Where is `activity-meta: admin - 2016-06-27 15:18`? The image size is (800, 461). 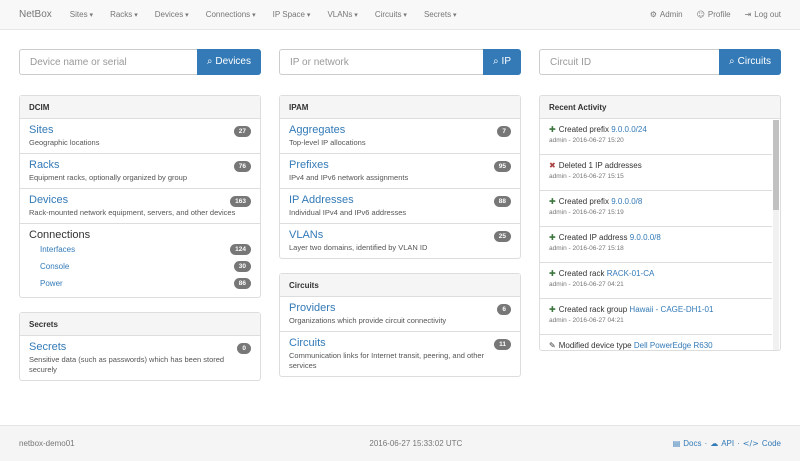
activity-meta: admin - 2016-06-27 15:18 is located at coordinates (586, 248).